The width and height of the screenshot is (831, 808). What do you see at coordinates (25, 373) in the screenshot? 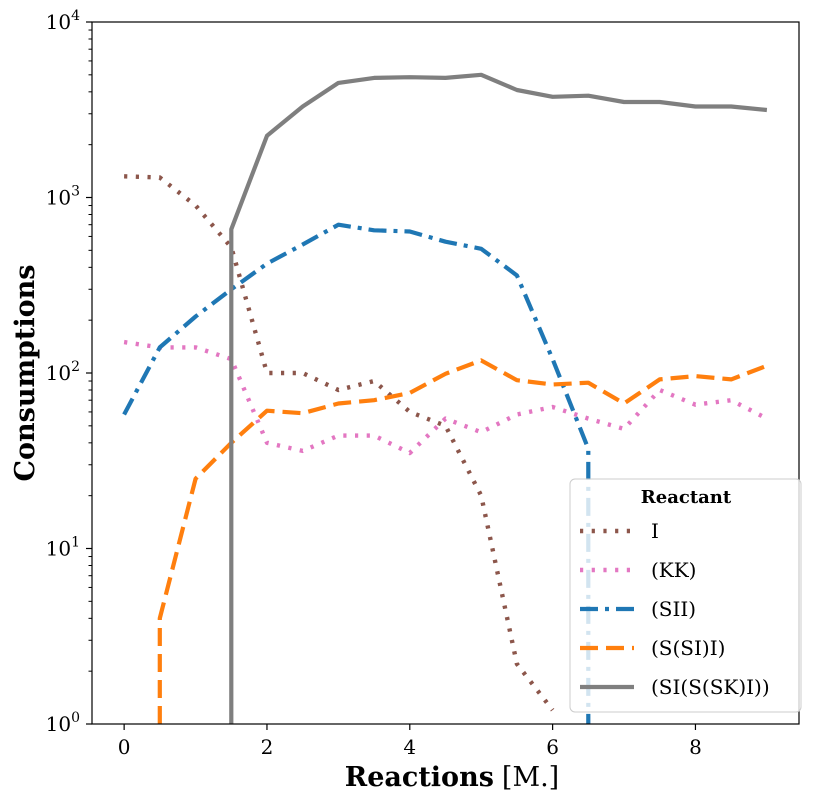
I see `y-axis-label: Consumptions` at bounding box center [25, 373].